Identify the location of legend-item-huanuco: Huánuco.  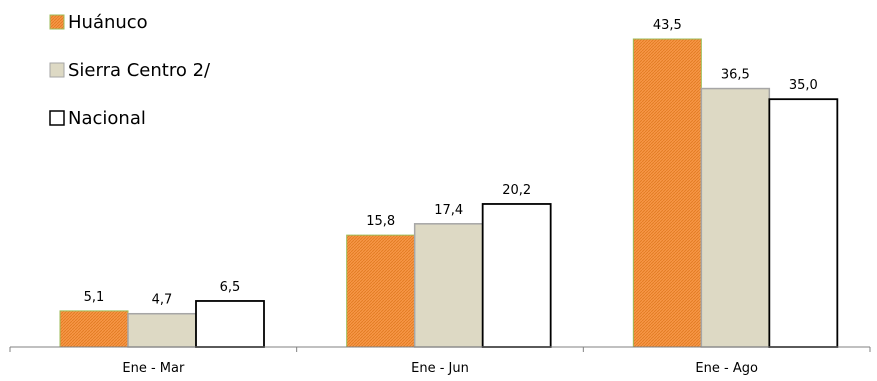
(98, 22).